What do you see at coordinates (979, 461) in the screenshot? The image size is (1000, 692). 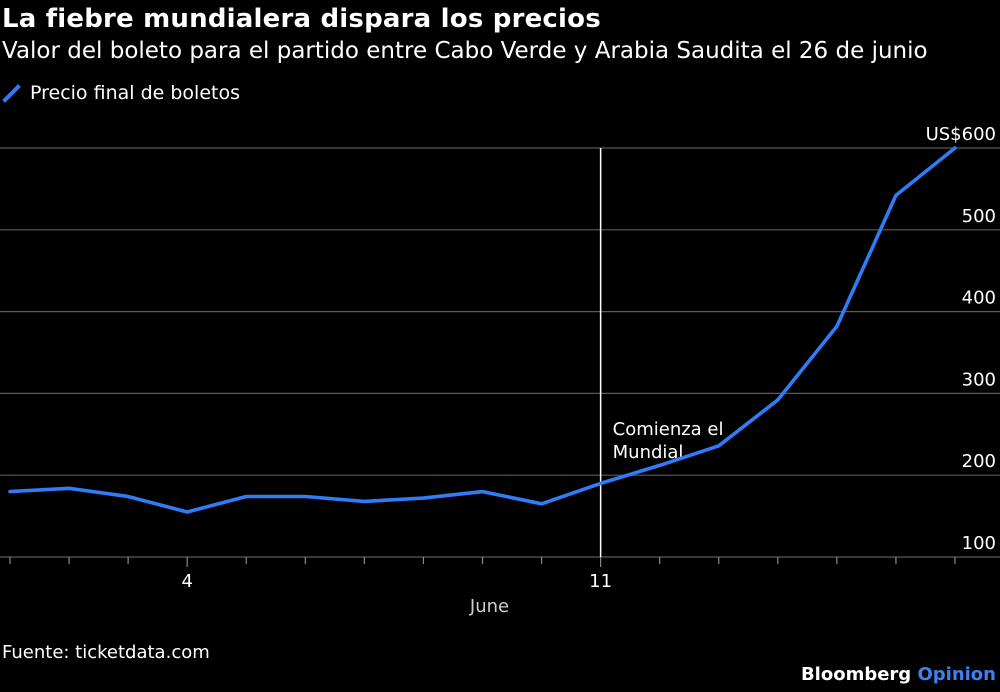 I see `y-tick-label-200: 200` at bounding box center [979, 461].